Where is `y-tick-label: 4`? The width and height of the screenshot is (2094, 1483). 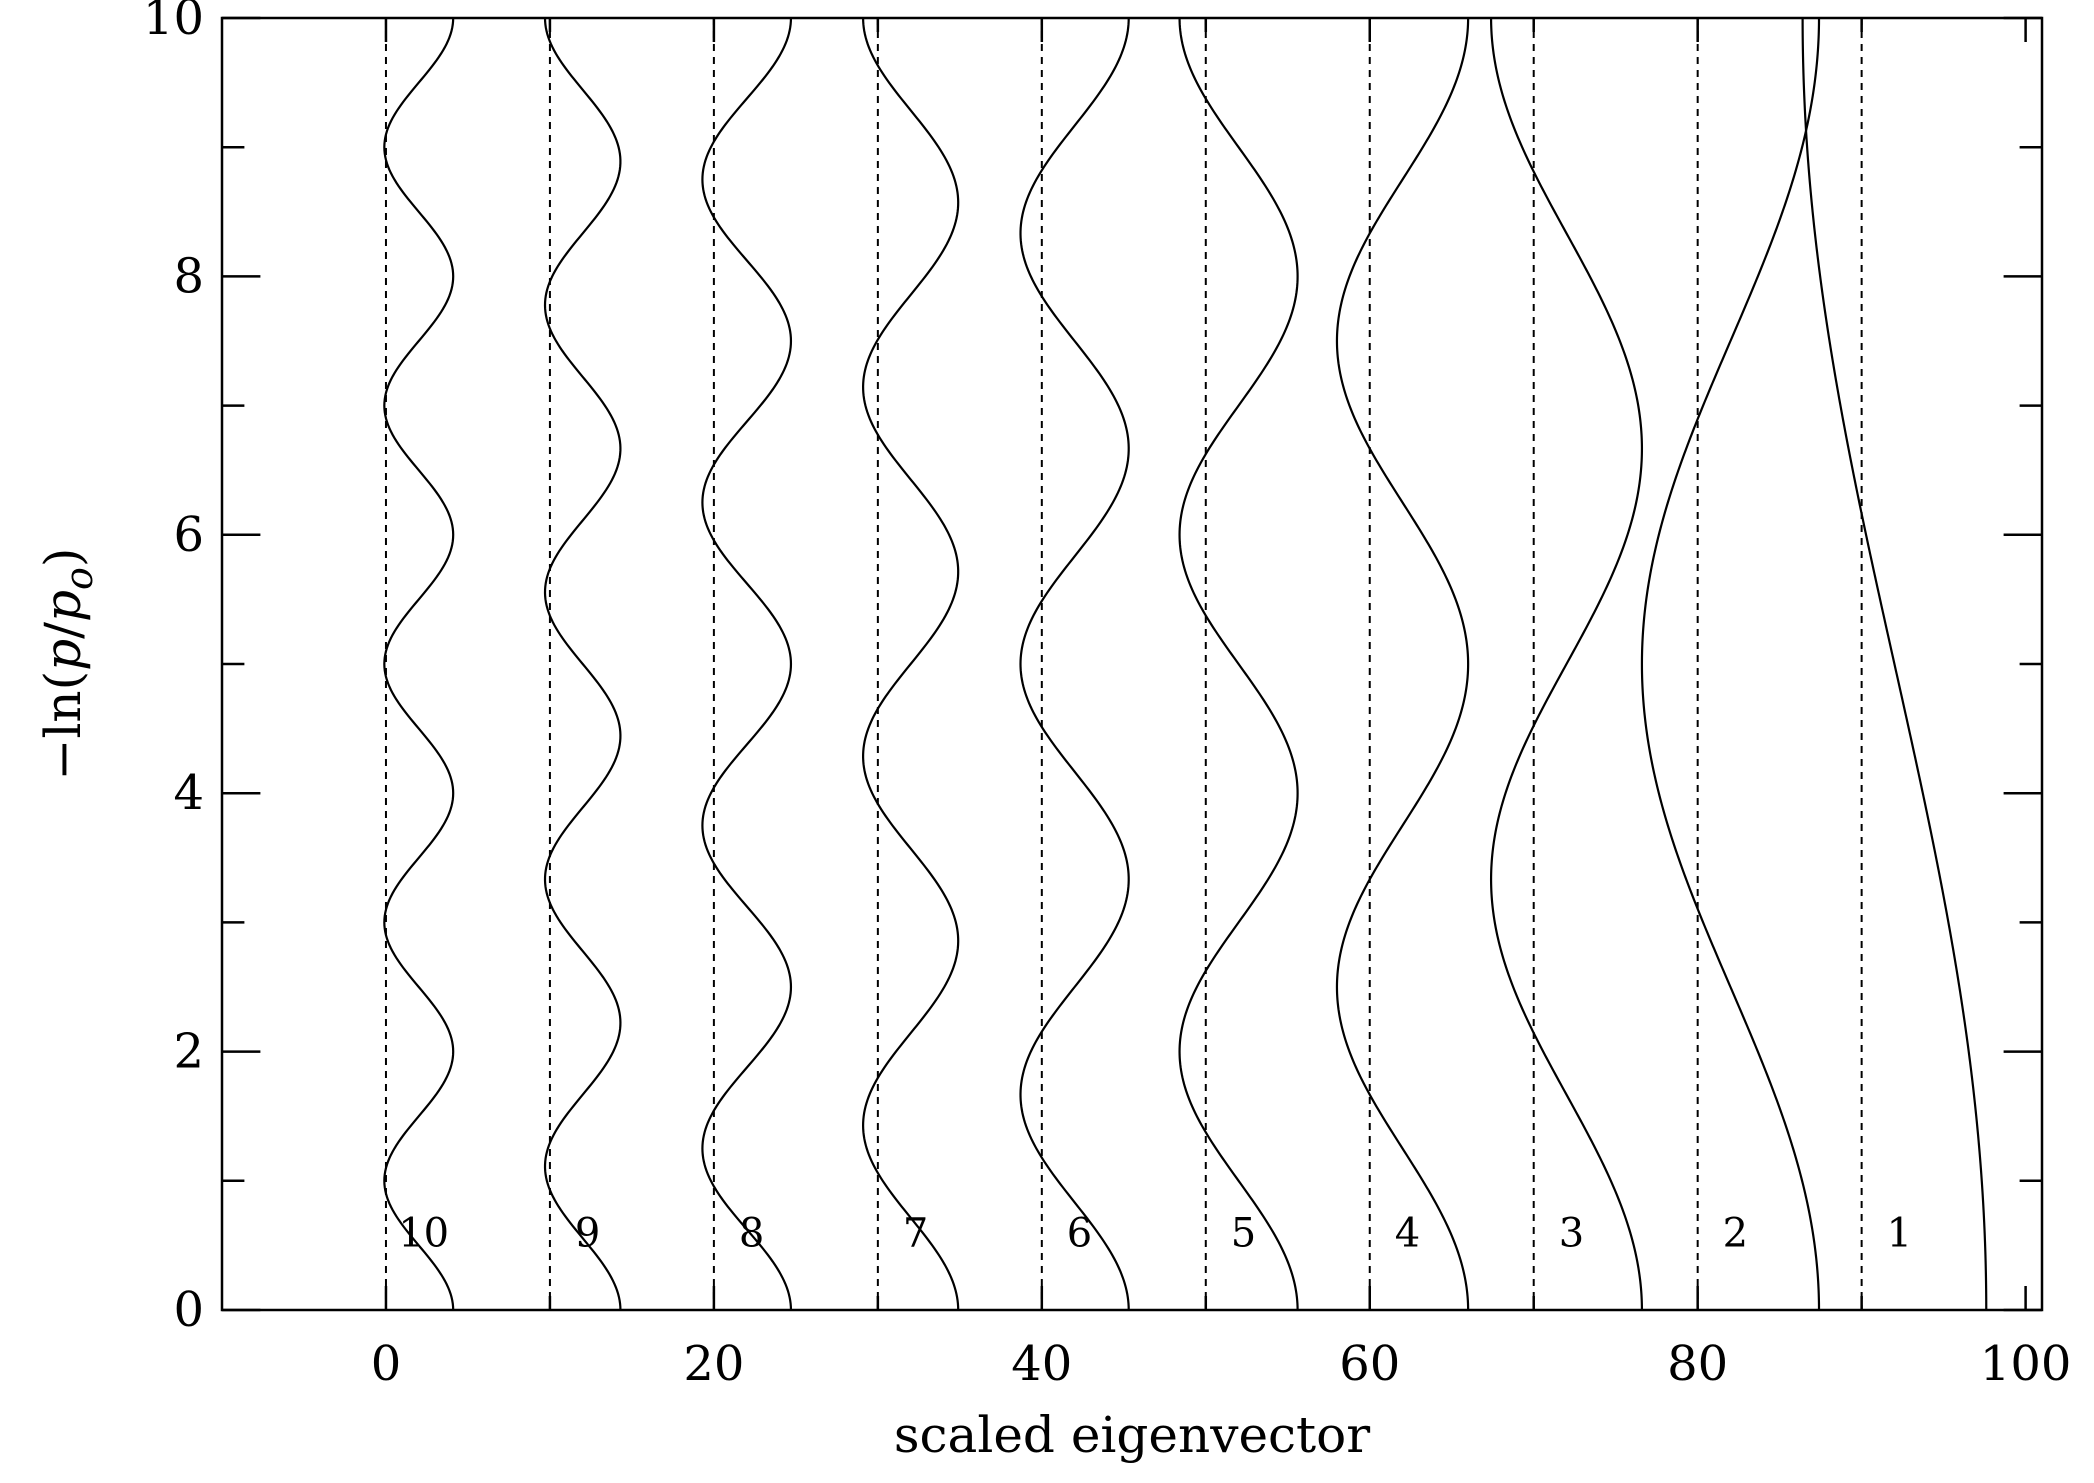
y-tick-label: 4 is located at coordinates (188, 793).